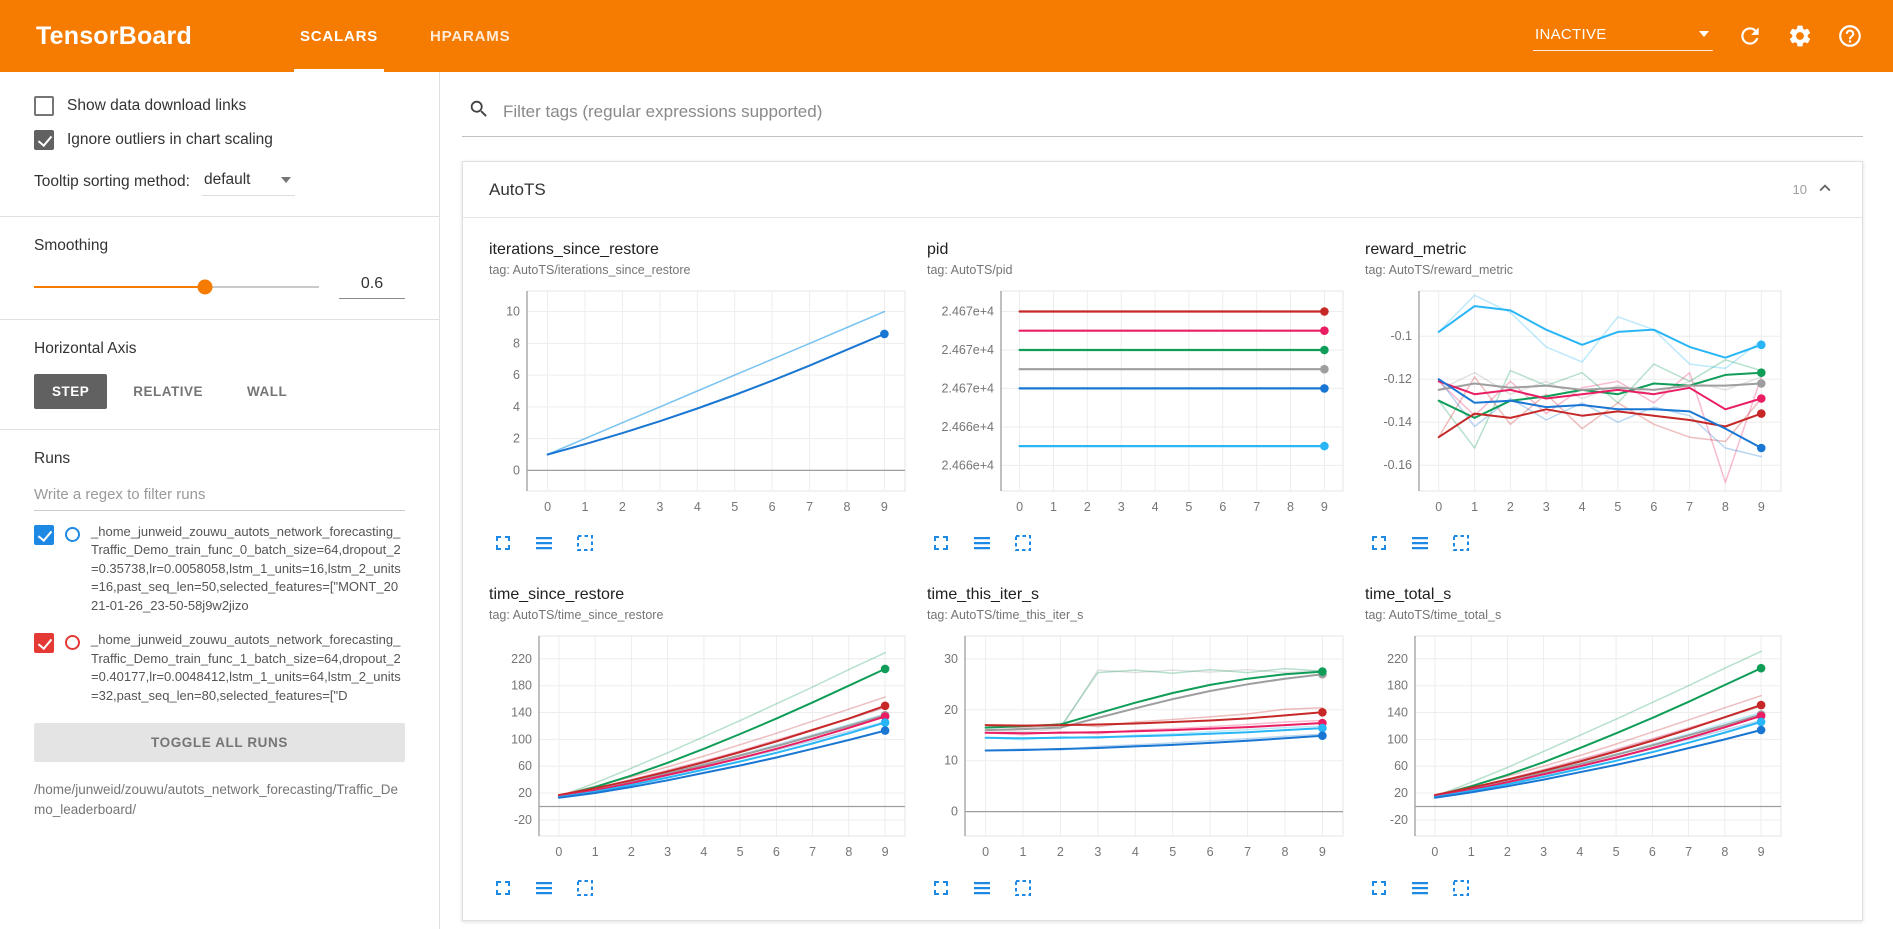 This screenshot has width=1893, height=929. Describe the element at coordinates (44, 106) in the screenshot. I see `show-download-links-checkbox` at that location.